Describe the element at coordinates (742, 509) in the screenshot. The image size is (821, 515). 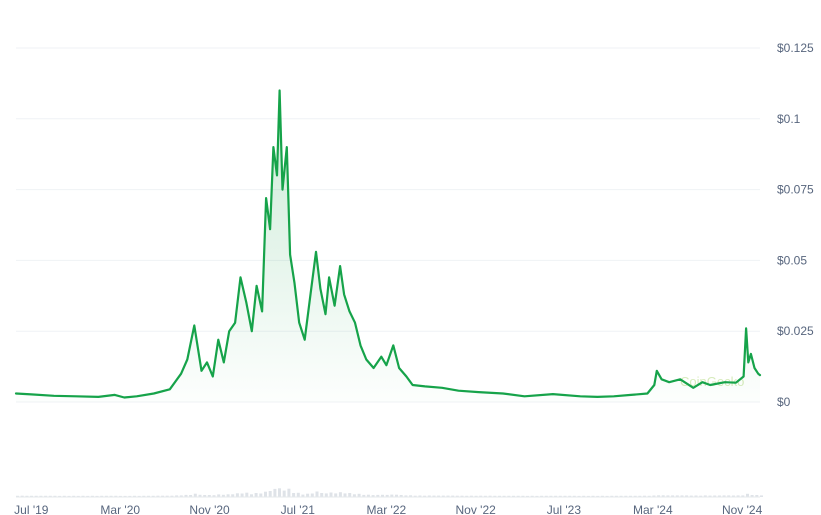
I see `x-tick-label: Nov '24` at that location.